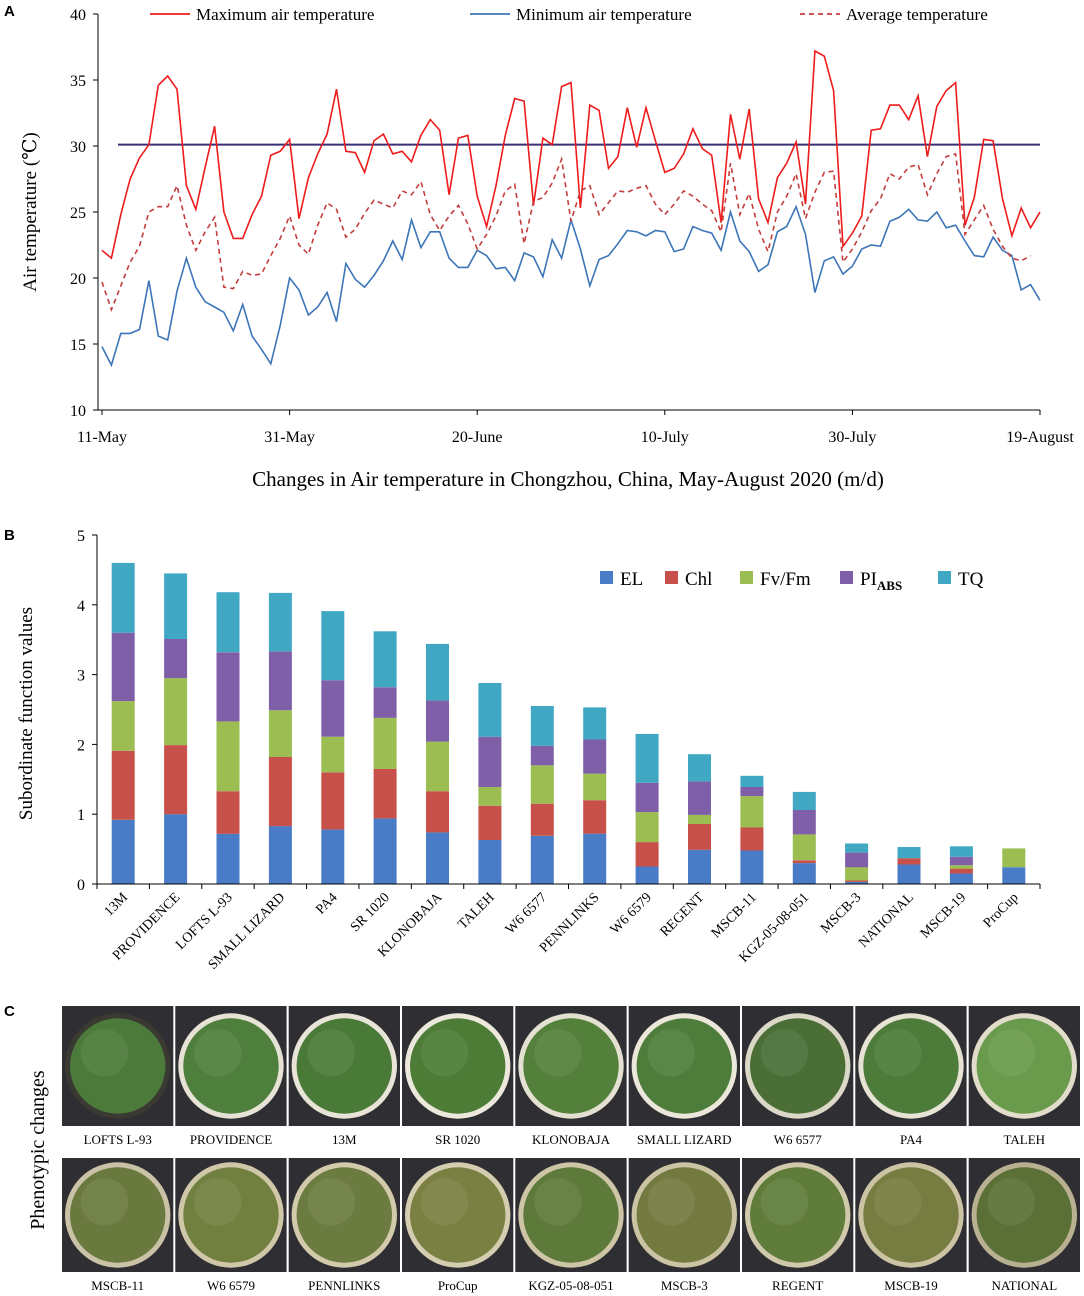  What do you see at coordinates (881, 581) in the screenshot?
I see `legend-label-3: PIABS` at bounding box center [881, 581].